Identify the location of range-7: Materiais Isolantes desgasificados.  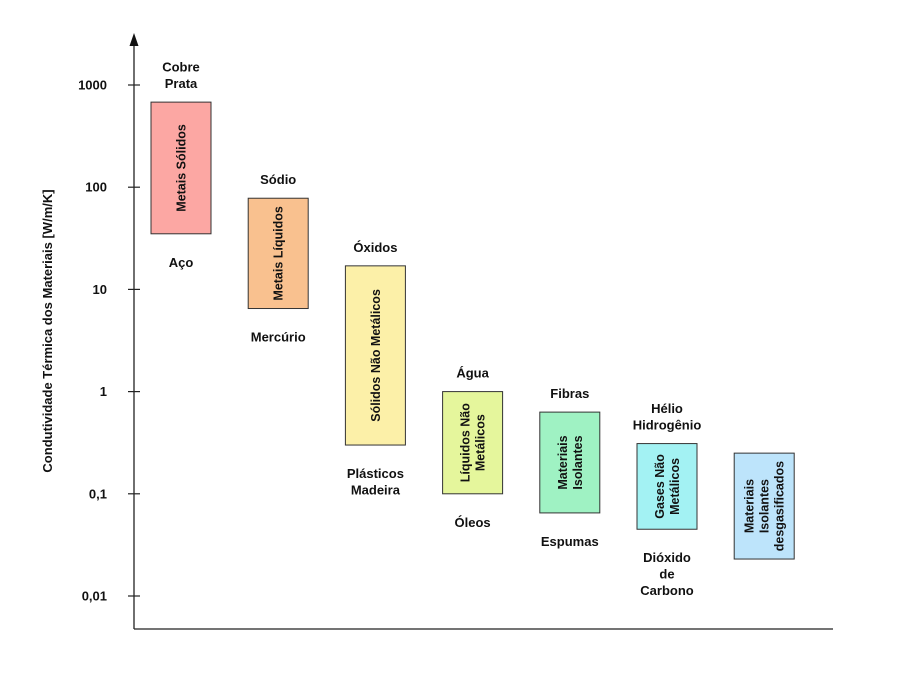
(764, 506).